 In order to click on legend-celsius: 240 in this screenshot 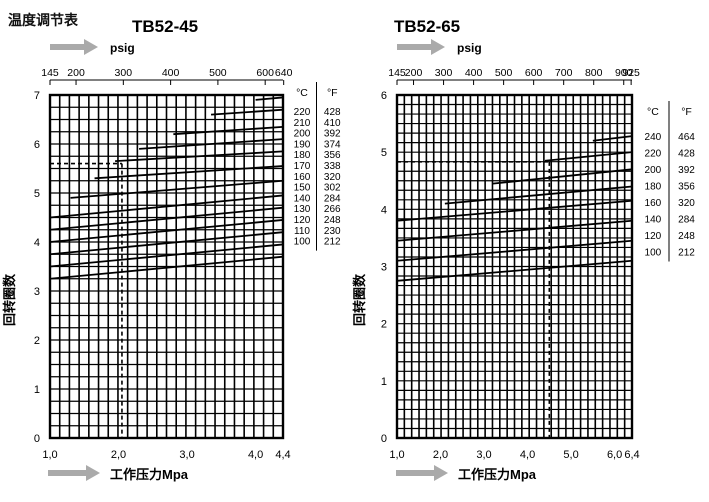, I will do `click(653, 137)`.